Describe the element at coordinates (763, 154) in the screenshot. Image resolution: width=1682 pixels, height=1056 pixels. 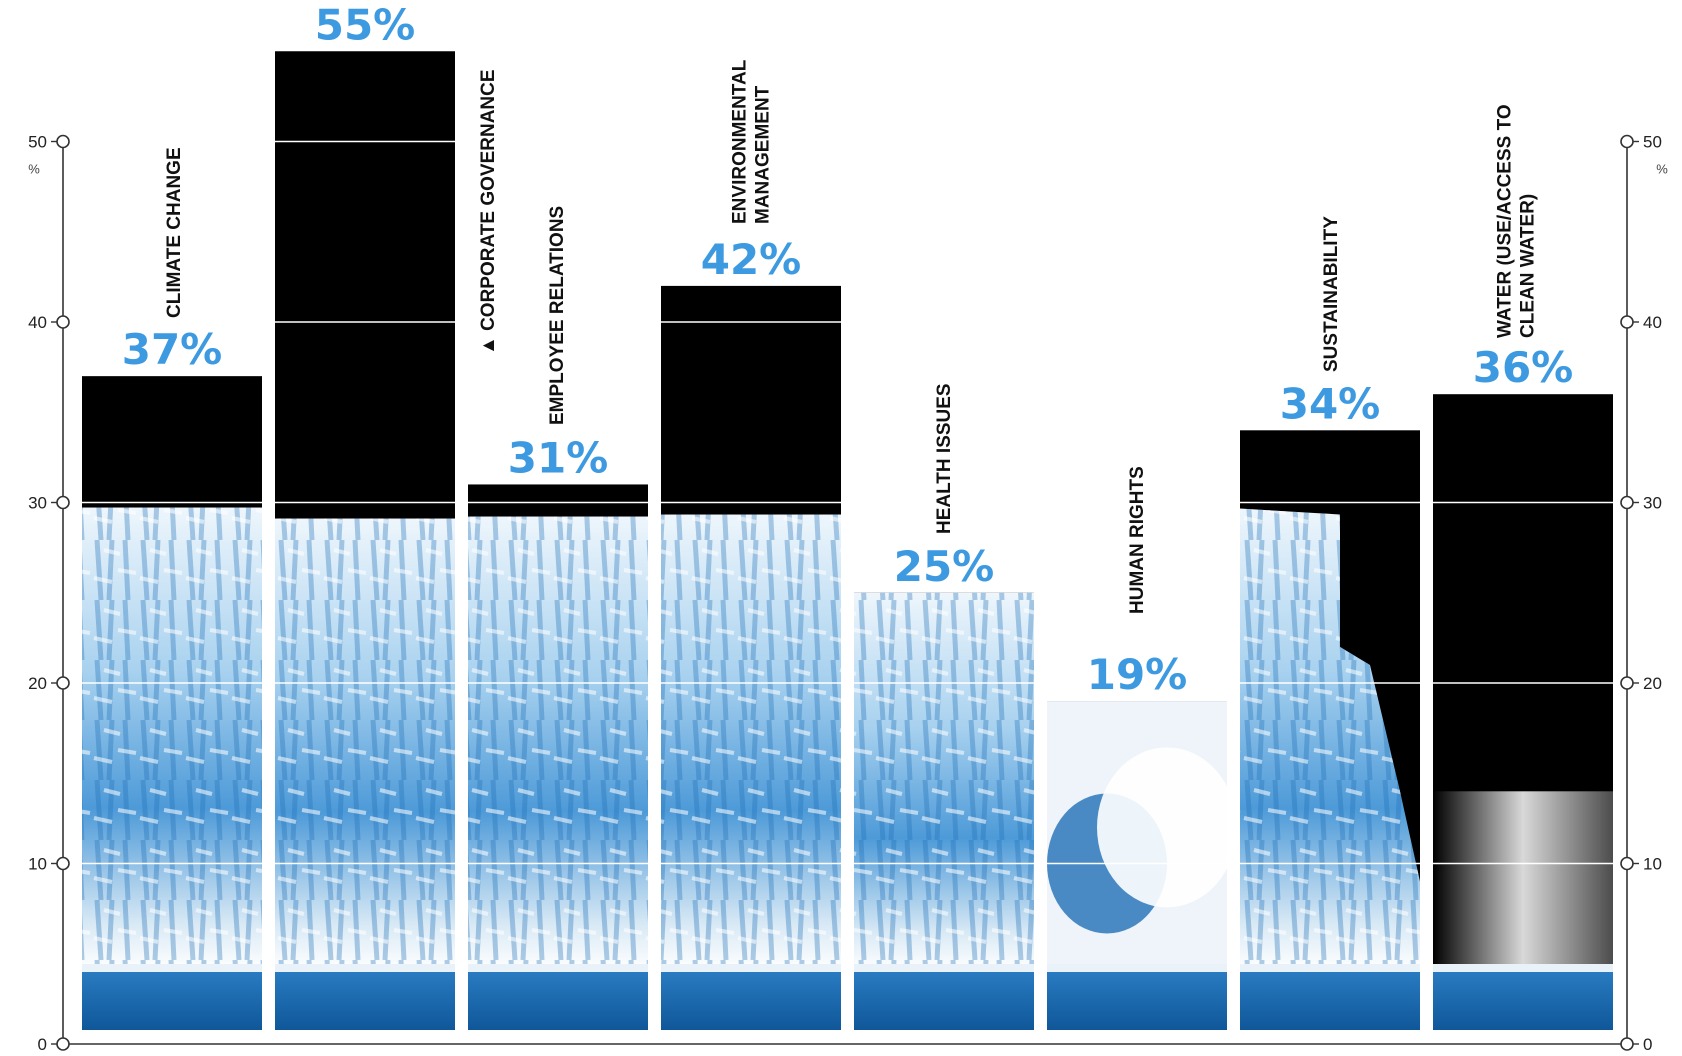
I see `category-label-line: MANAGEMENT` at that location.